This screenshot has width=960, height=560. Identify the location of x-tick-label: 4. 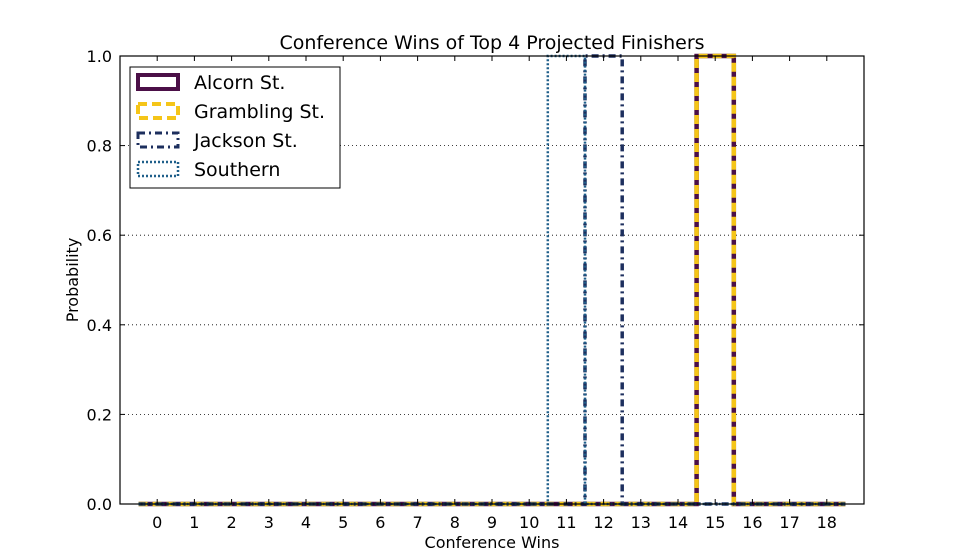
(306, 522).